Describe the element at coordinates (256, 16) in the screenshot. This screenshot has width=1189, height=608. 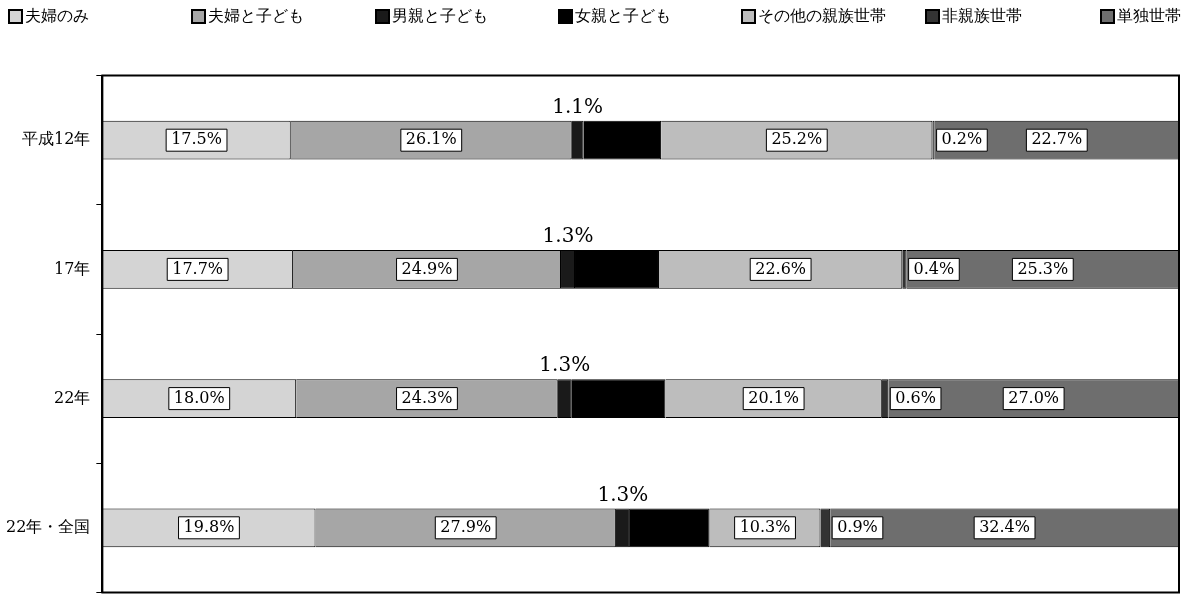
I see `legend-label: 夫婦と子ども` at that location.